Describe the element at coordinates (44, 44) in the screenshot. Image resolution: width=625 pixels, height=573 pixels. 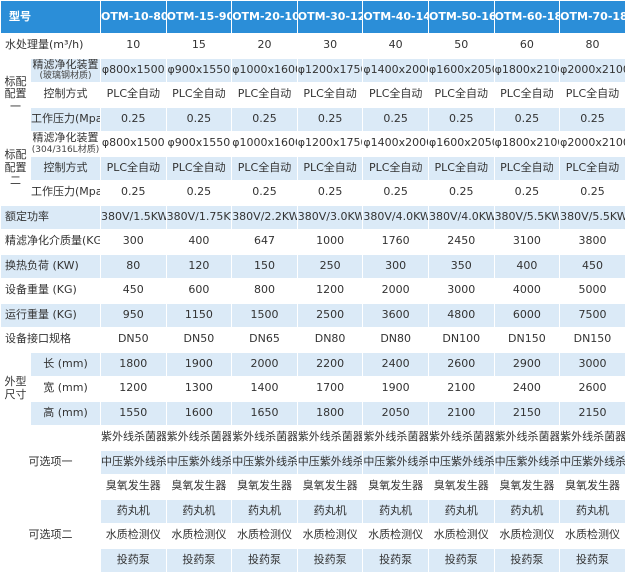
I see `label-text: 水处理量(m³/h)` at that location.